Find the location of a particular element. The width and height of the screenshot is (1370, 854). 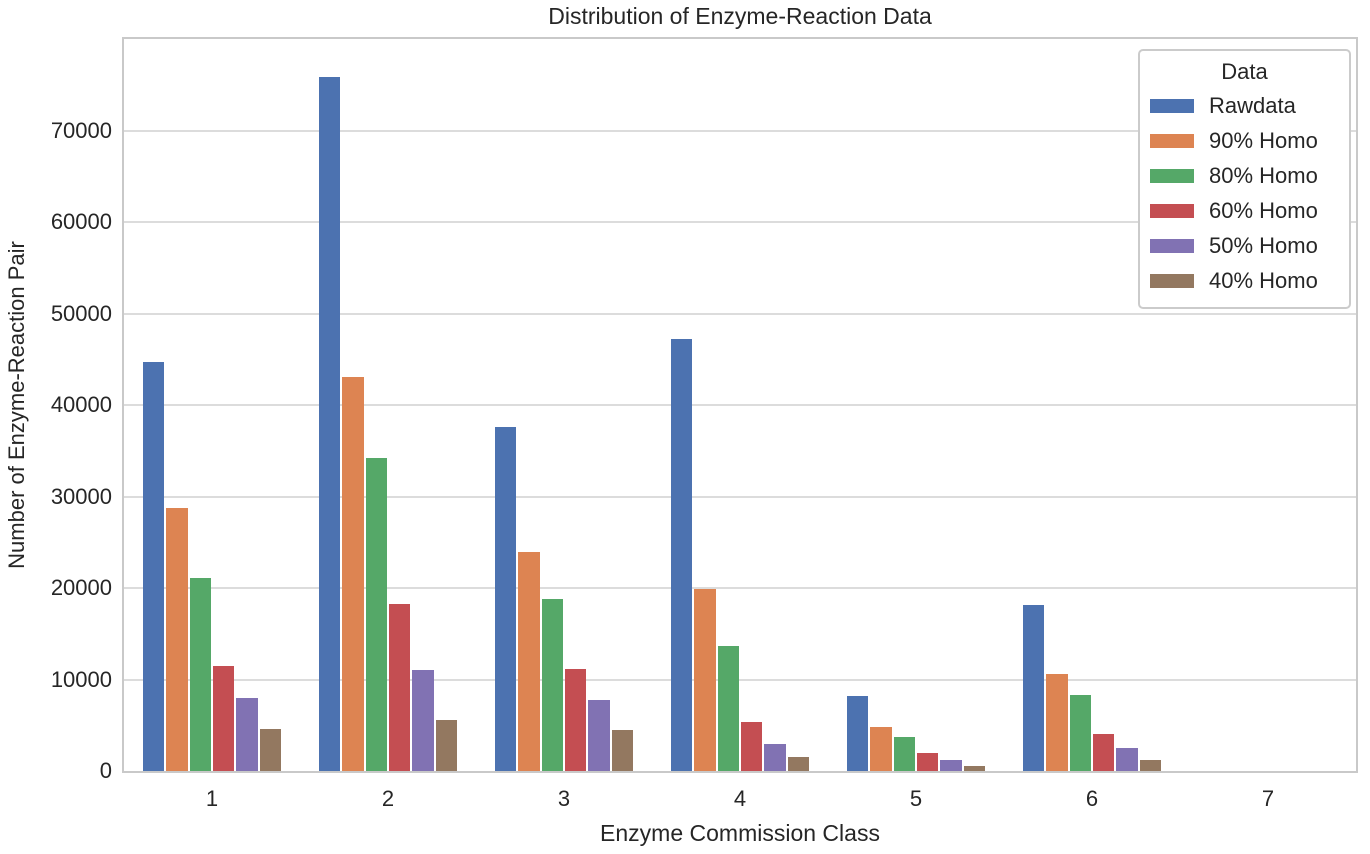

y-tick-label: 20000 is located at coordinates (81, 587).